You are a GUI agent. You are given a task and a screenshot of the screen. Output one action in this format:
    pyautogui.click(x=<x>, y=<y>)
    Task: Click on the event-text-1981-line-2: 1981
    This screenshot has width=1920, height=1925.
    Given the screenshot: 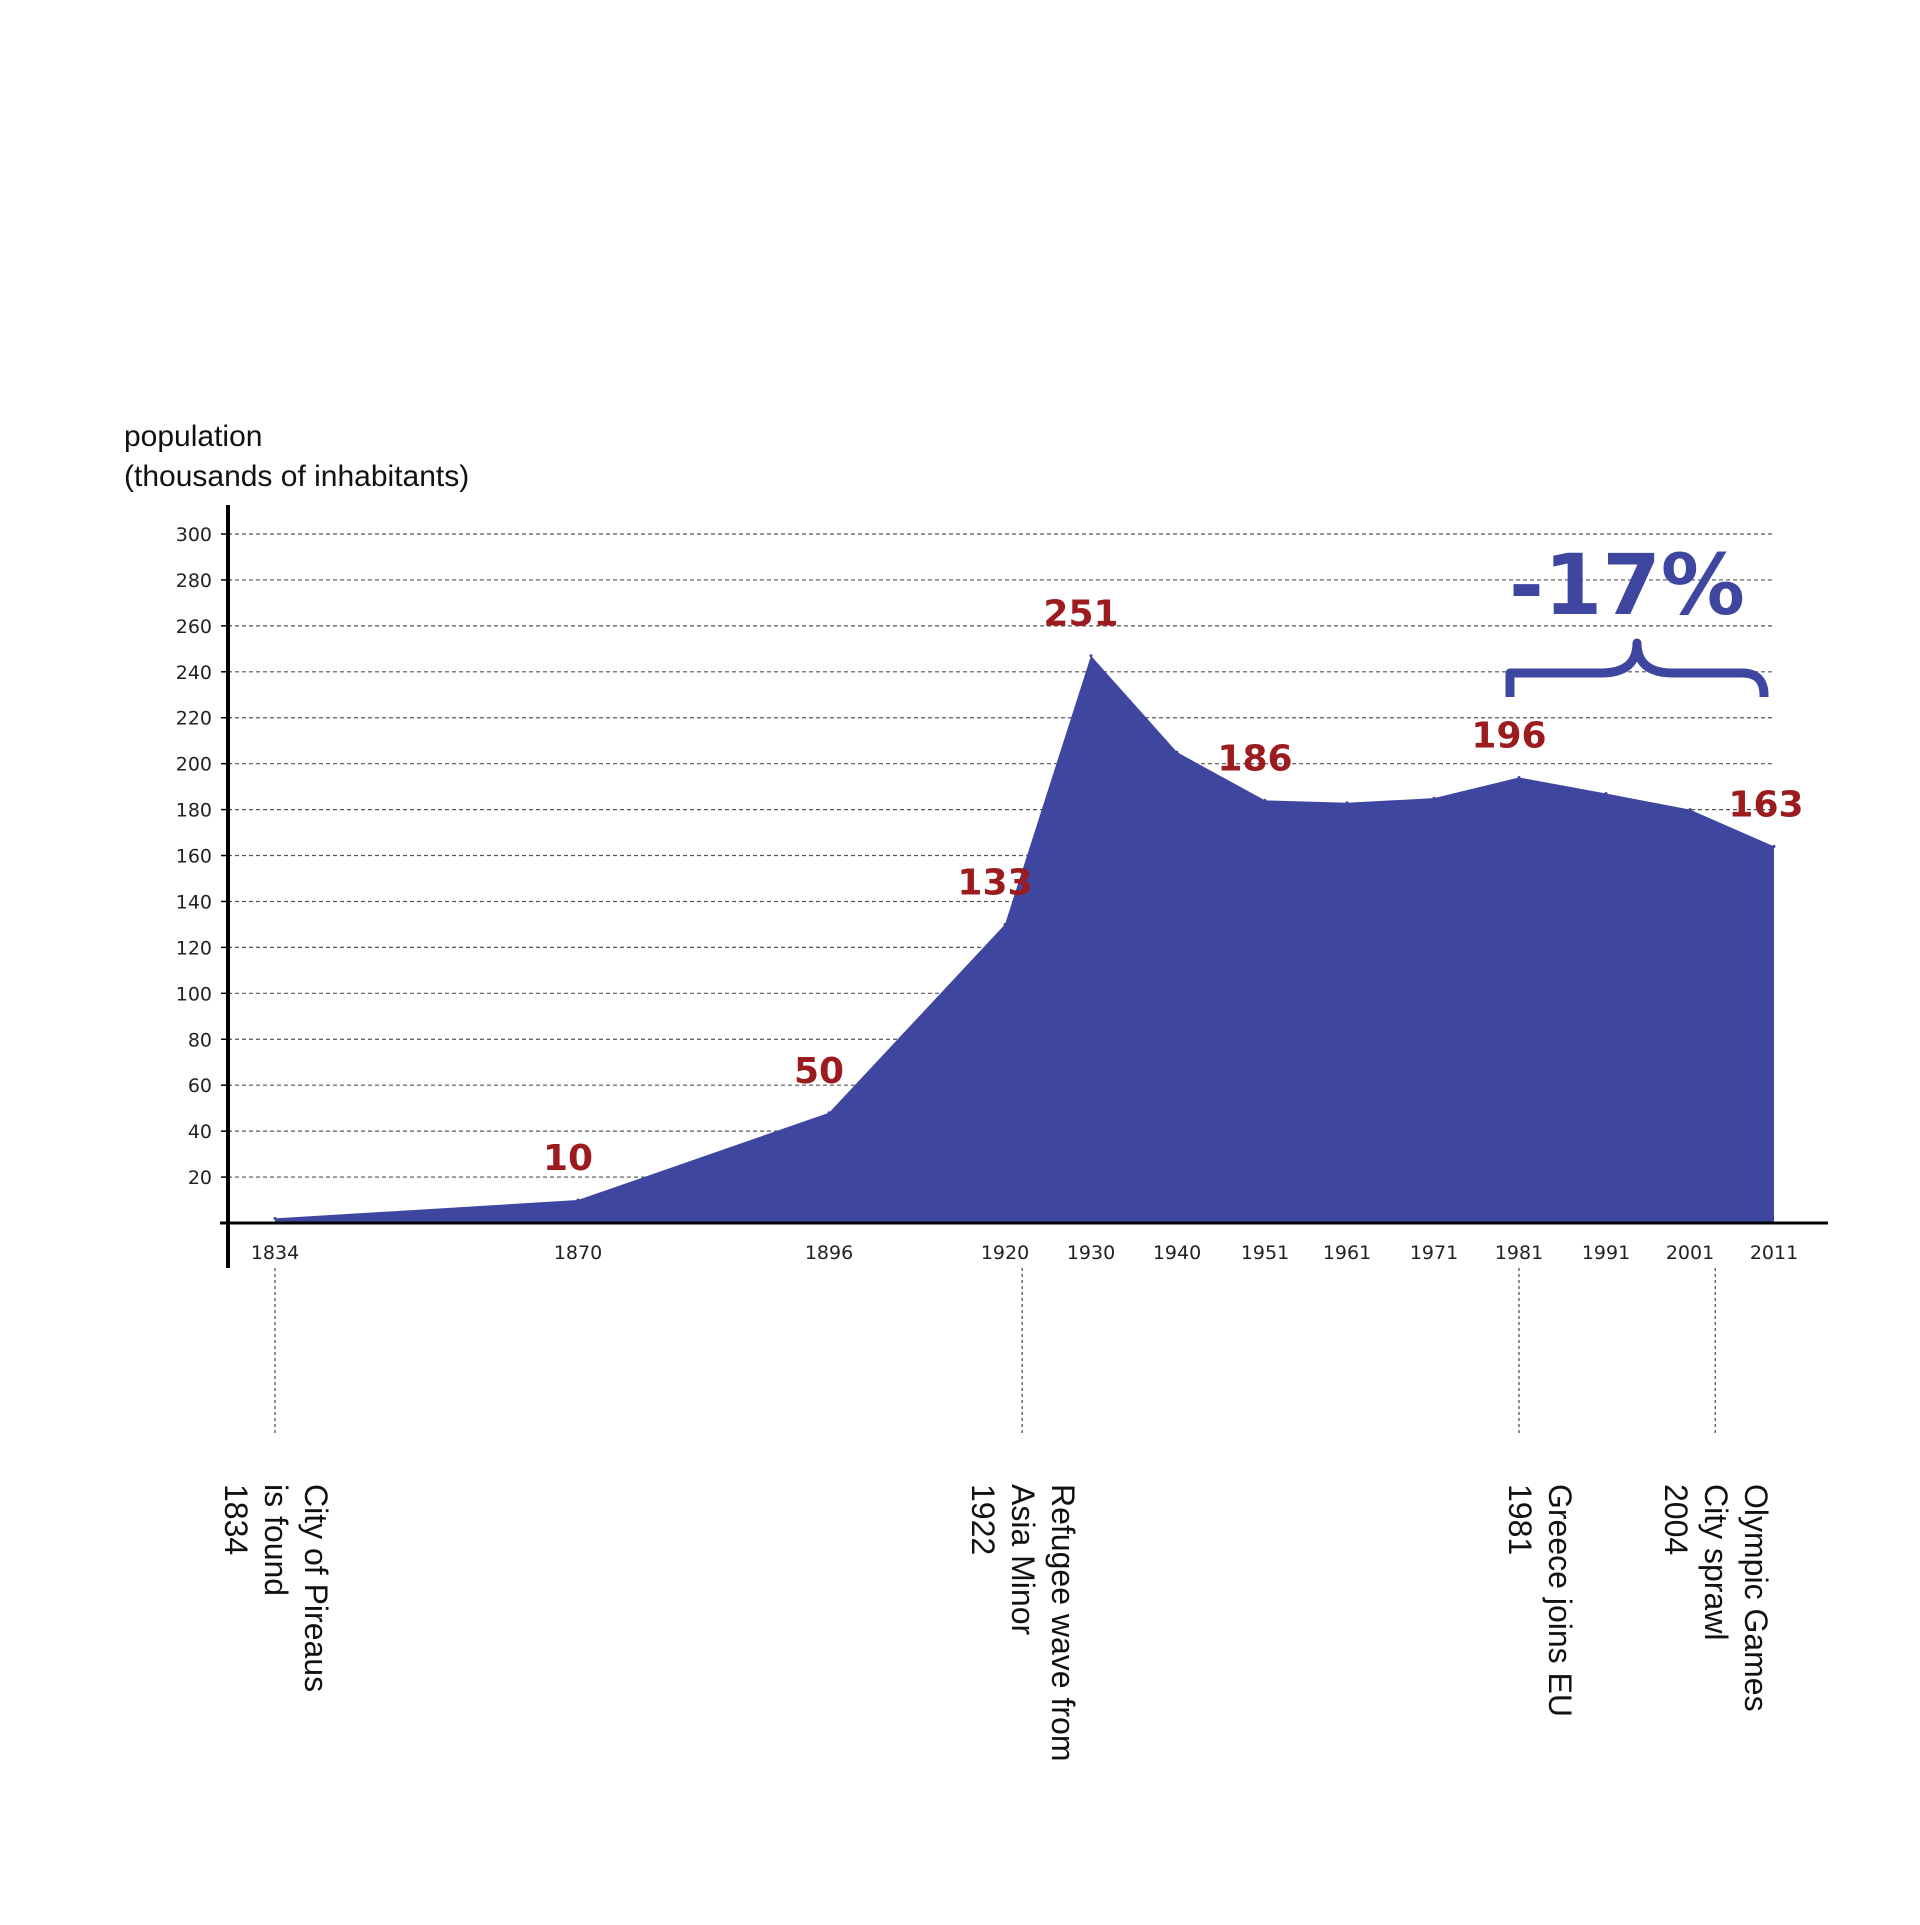 What is the action you would take?
    pyautogui.click(x=1520, y=1519)
    